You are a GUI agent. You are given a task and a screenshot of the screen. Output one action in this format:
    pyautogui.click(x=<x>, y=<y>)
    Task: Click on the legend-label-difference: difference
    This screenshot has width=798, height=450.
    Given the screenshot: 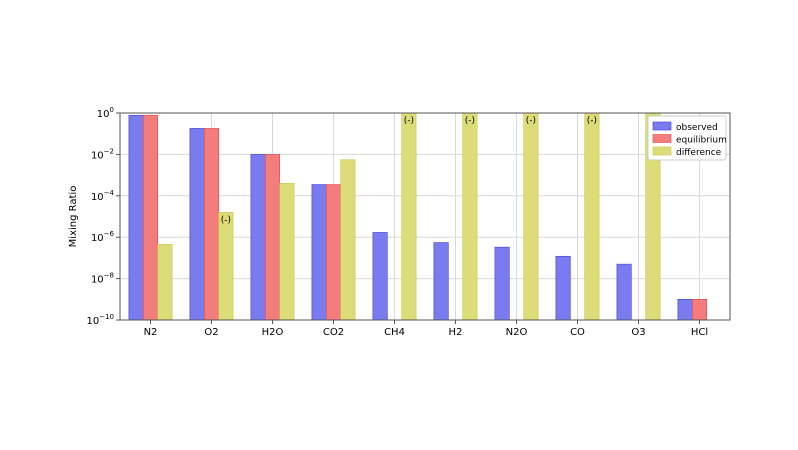 What is the action you would take?
    pyautogui.click(x=699, y=153)
    